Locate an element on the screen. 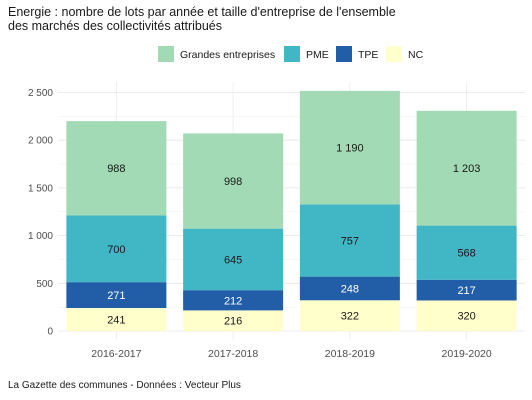 The width and height of the screenshot is (532, 400). legend-label: TPE is located at coordinates (368, 55).